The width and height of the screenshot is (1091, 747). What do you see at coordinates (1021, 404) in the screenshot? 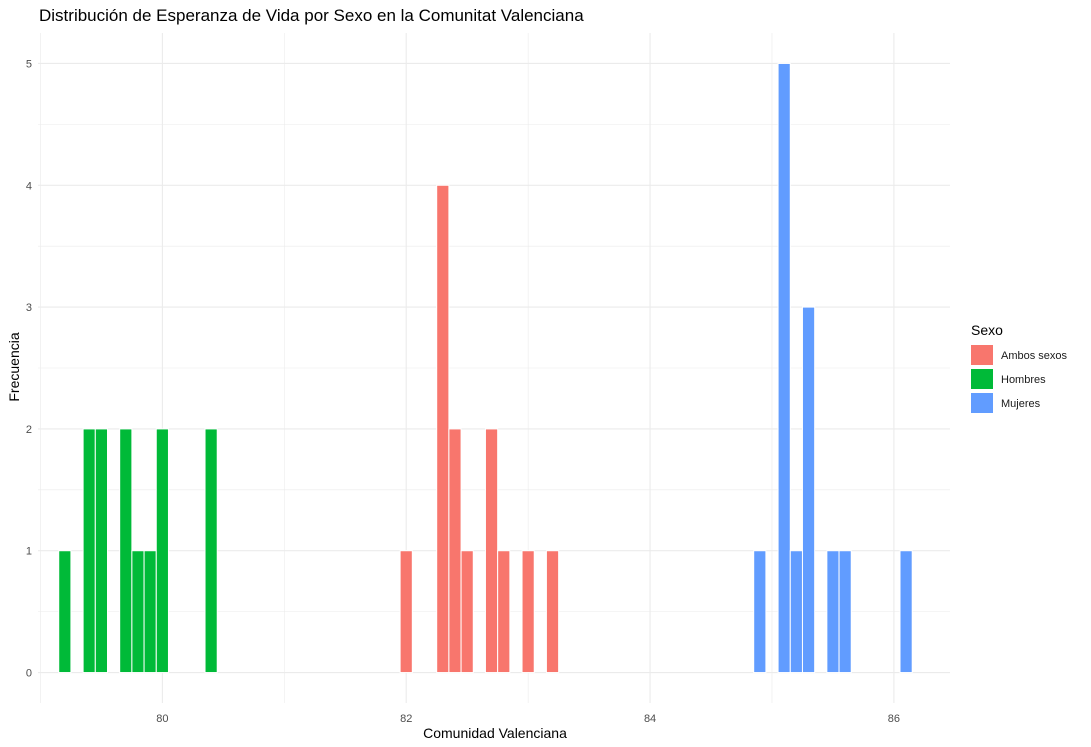
I see `legend-label-mujeres: Mujeres` at bounding box center [1021, 404].